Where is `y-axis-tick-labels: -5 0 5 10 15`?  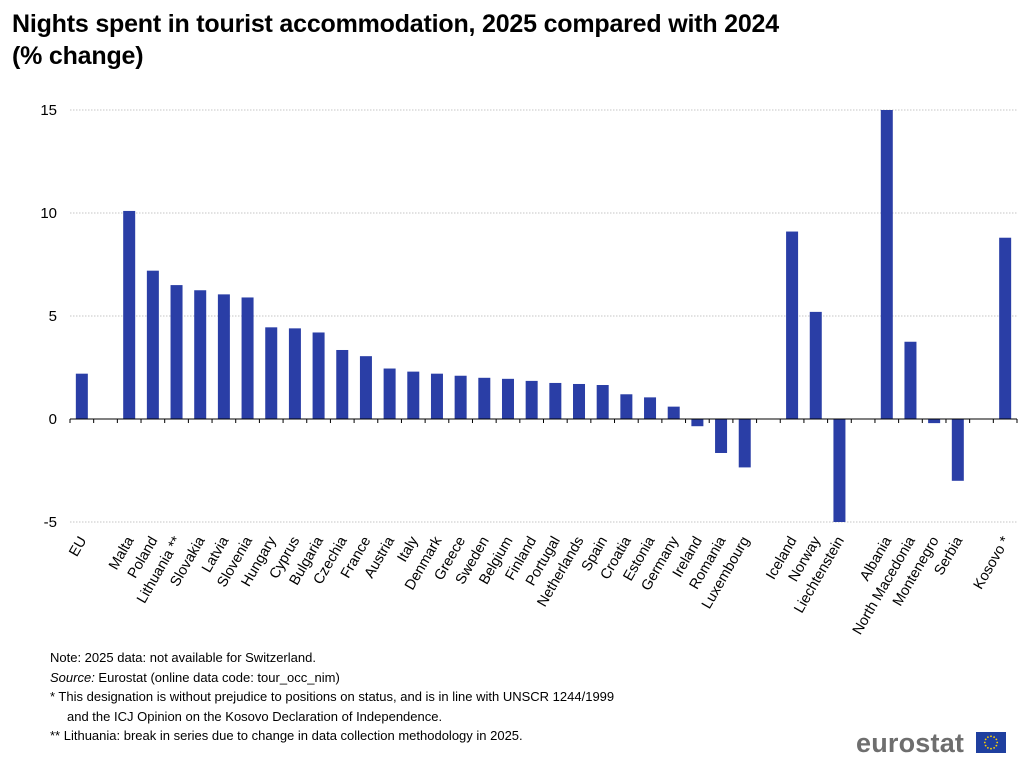 y-axis-tick-labels: -5 0 5 10 15 is located at coordinates (48, 316).